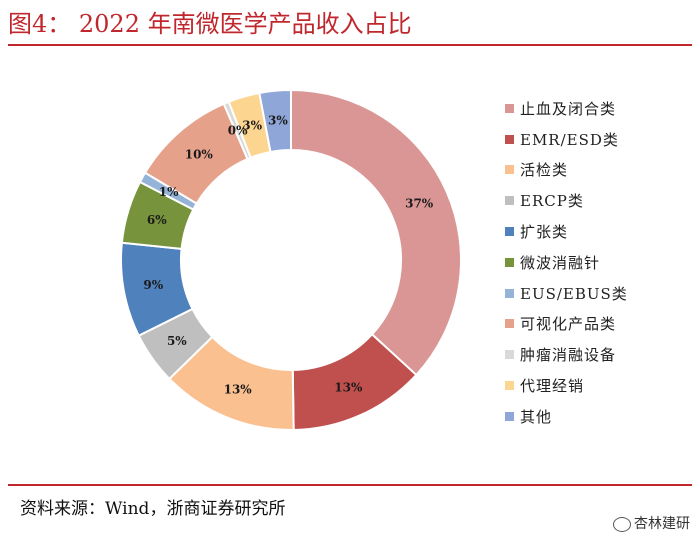 Image resolution: width=700 pixels, height=551 pixels. I want to click on slice-label-10: 3%, so click(252, 126).